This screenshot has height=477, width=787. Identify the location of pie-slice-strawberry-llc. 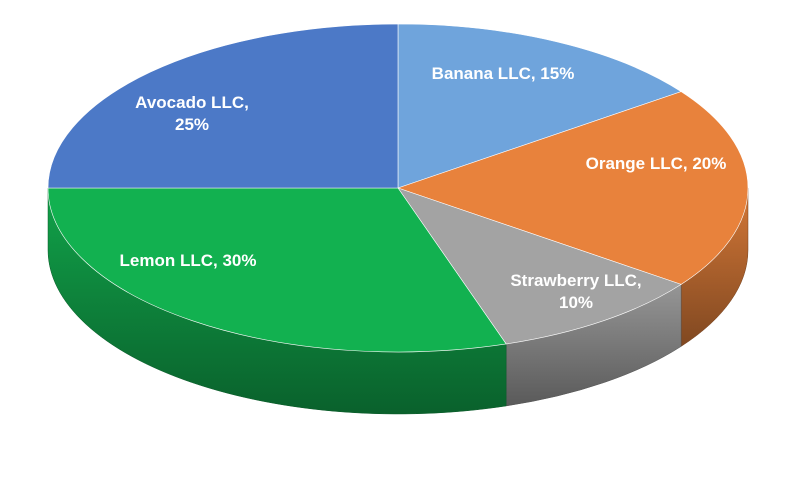
(539, 266).